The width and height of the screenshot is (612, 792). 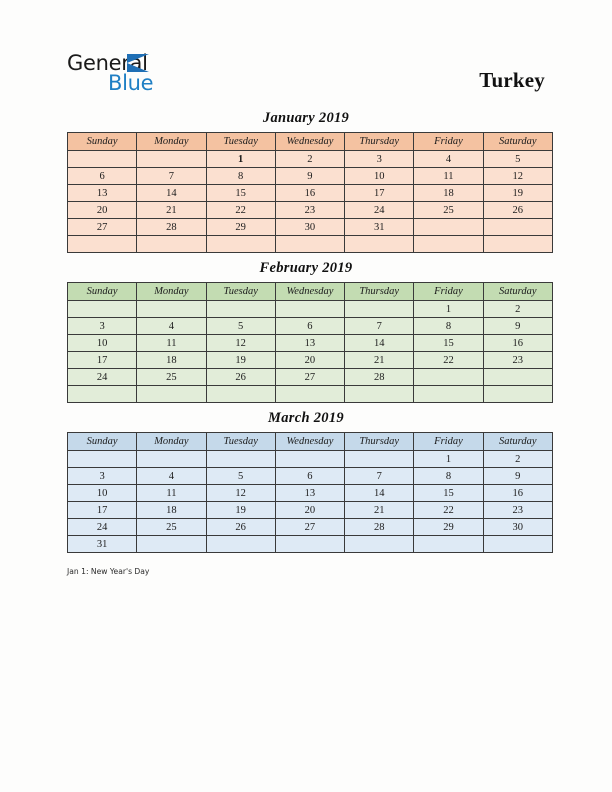 I want to click on week-row: 27 28 29 30 31, so click(x=309, y=227).